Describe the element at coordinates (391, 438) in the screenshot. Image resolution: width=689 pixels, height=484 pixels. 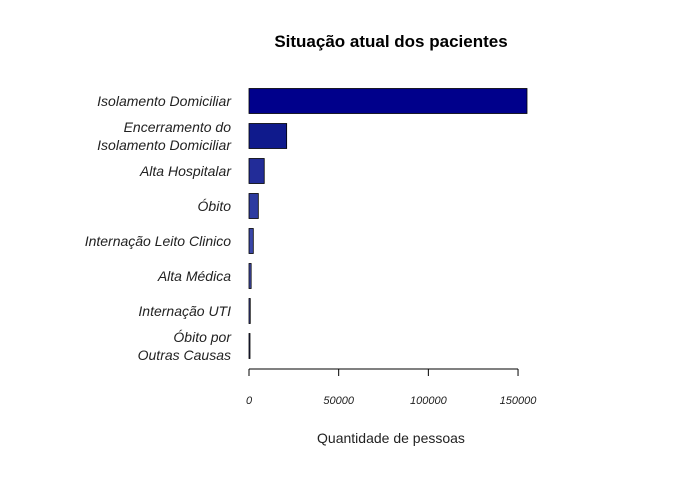
I see `x-axis-title: Quantidade de pessoas` at that location.